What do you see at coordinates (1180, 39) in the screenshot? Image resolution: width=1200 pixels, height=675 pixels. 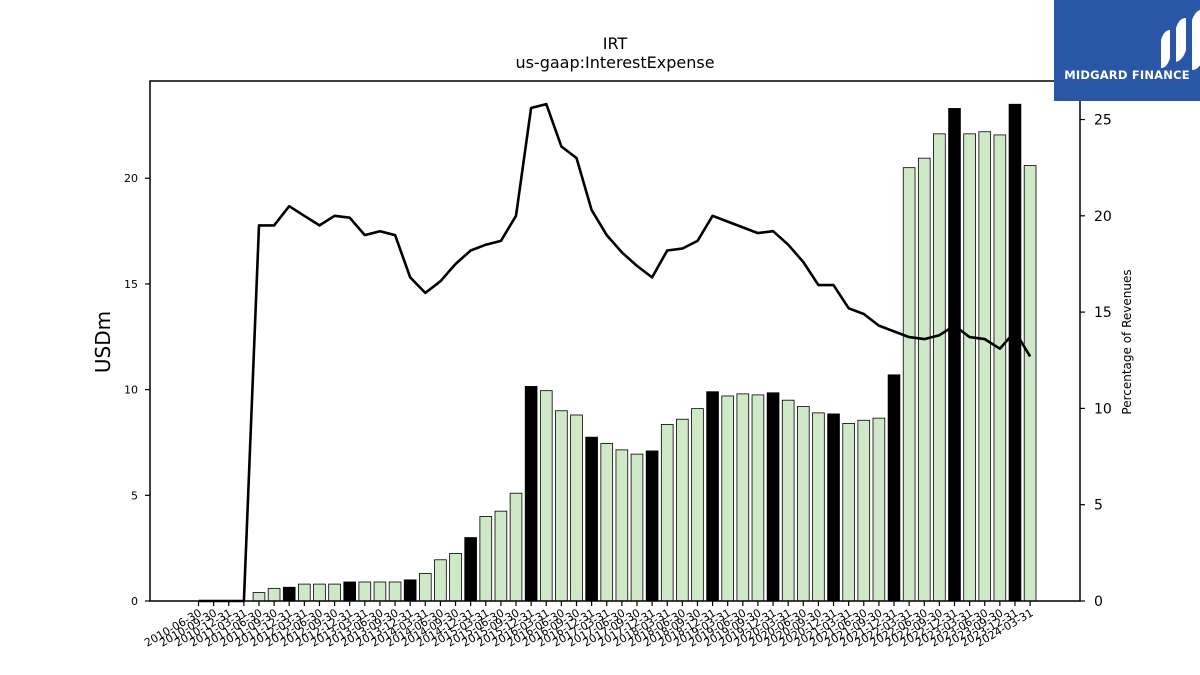 I see `logo-mark-icon` at bounding box center [1180, 39].